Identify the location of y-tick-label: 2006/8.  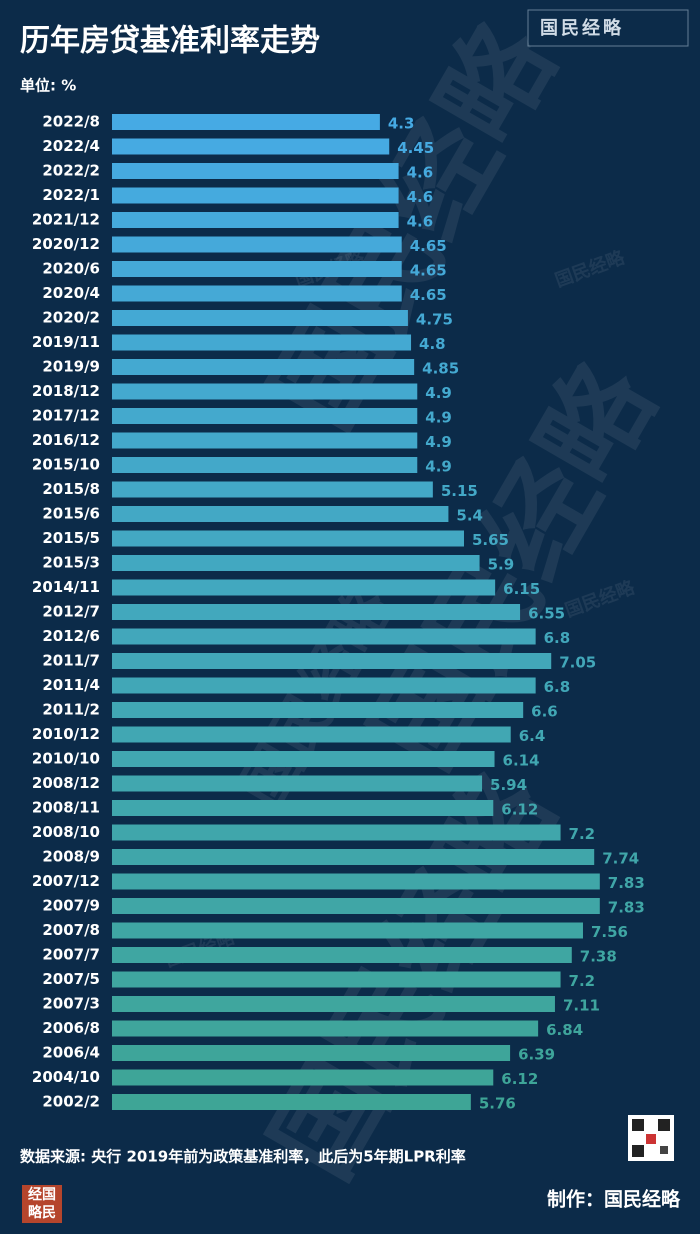
(71, 1028).